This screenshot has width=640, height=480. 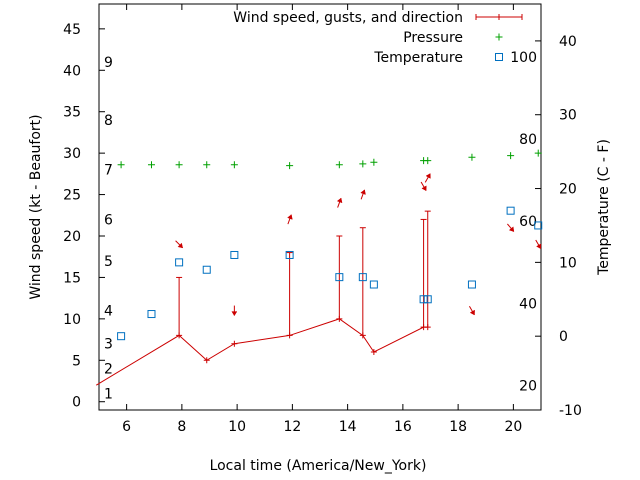 What do you see at coordinates (72, 154) in the screenshot?
I see `y-left-tick-label: 30` at bounding box center [72, 154].